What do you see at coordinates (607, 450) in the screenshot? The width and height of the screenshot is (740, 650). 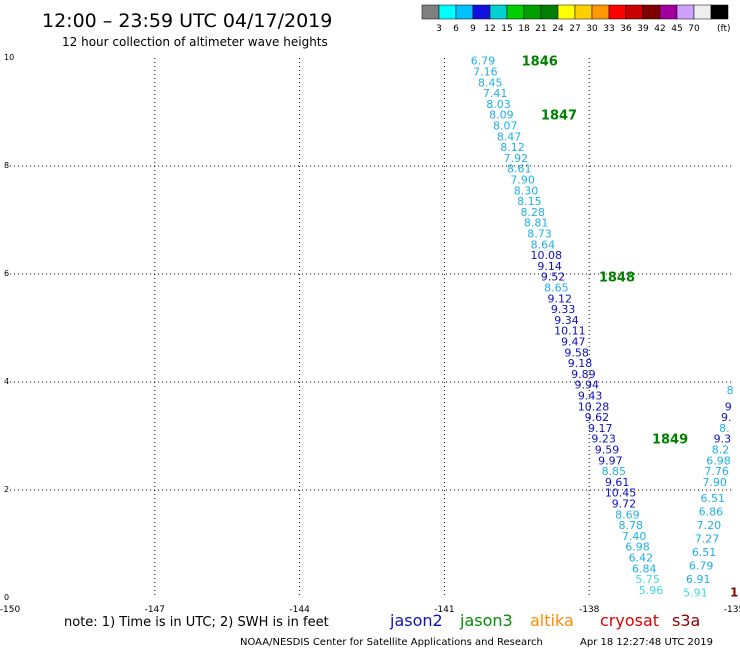 I see `wave-height-label: 9.59` at bounding box center [607, 450].